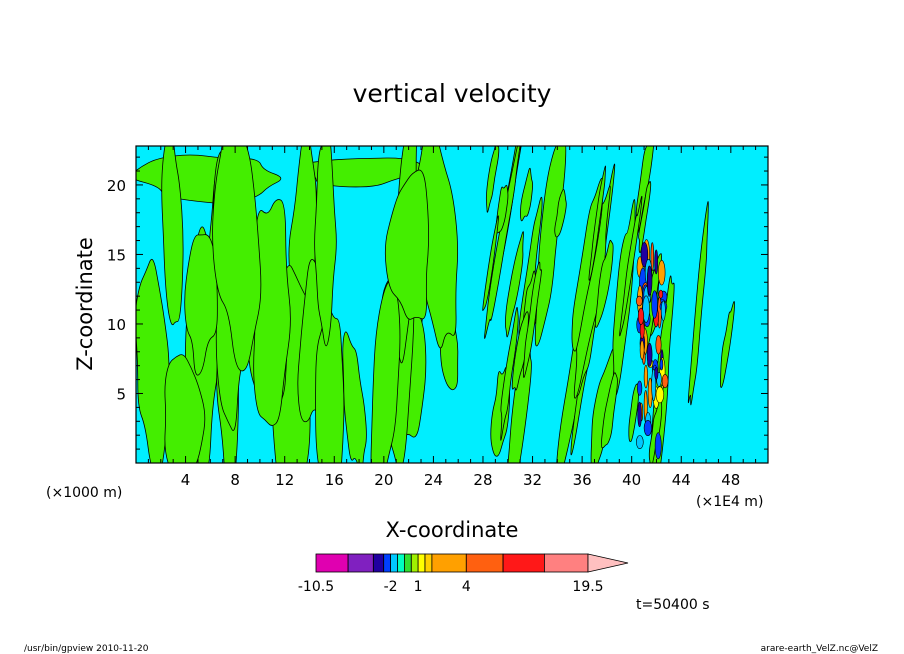 The width and height of the screenshot is (904, 654). Describe the element at coordinates (84, 493) in the screenshot. I see `x-unit-left: (×1000 m)` at that location.